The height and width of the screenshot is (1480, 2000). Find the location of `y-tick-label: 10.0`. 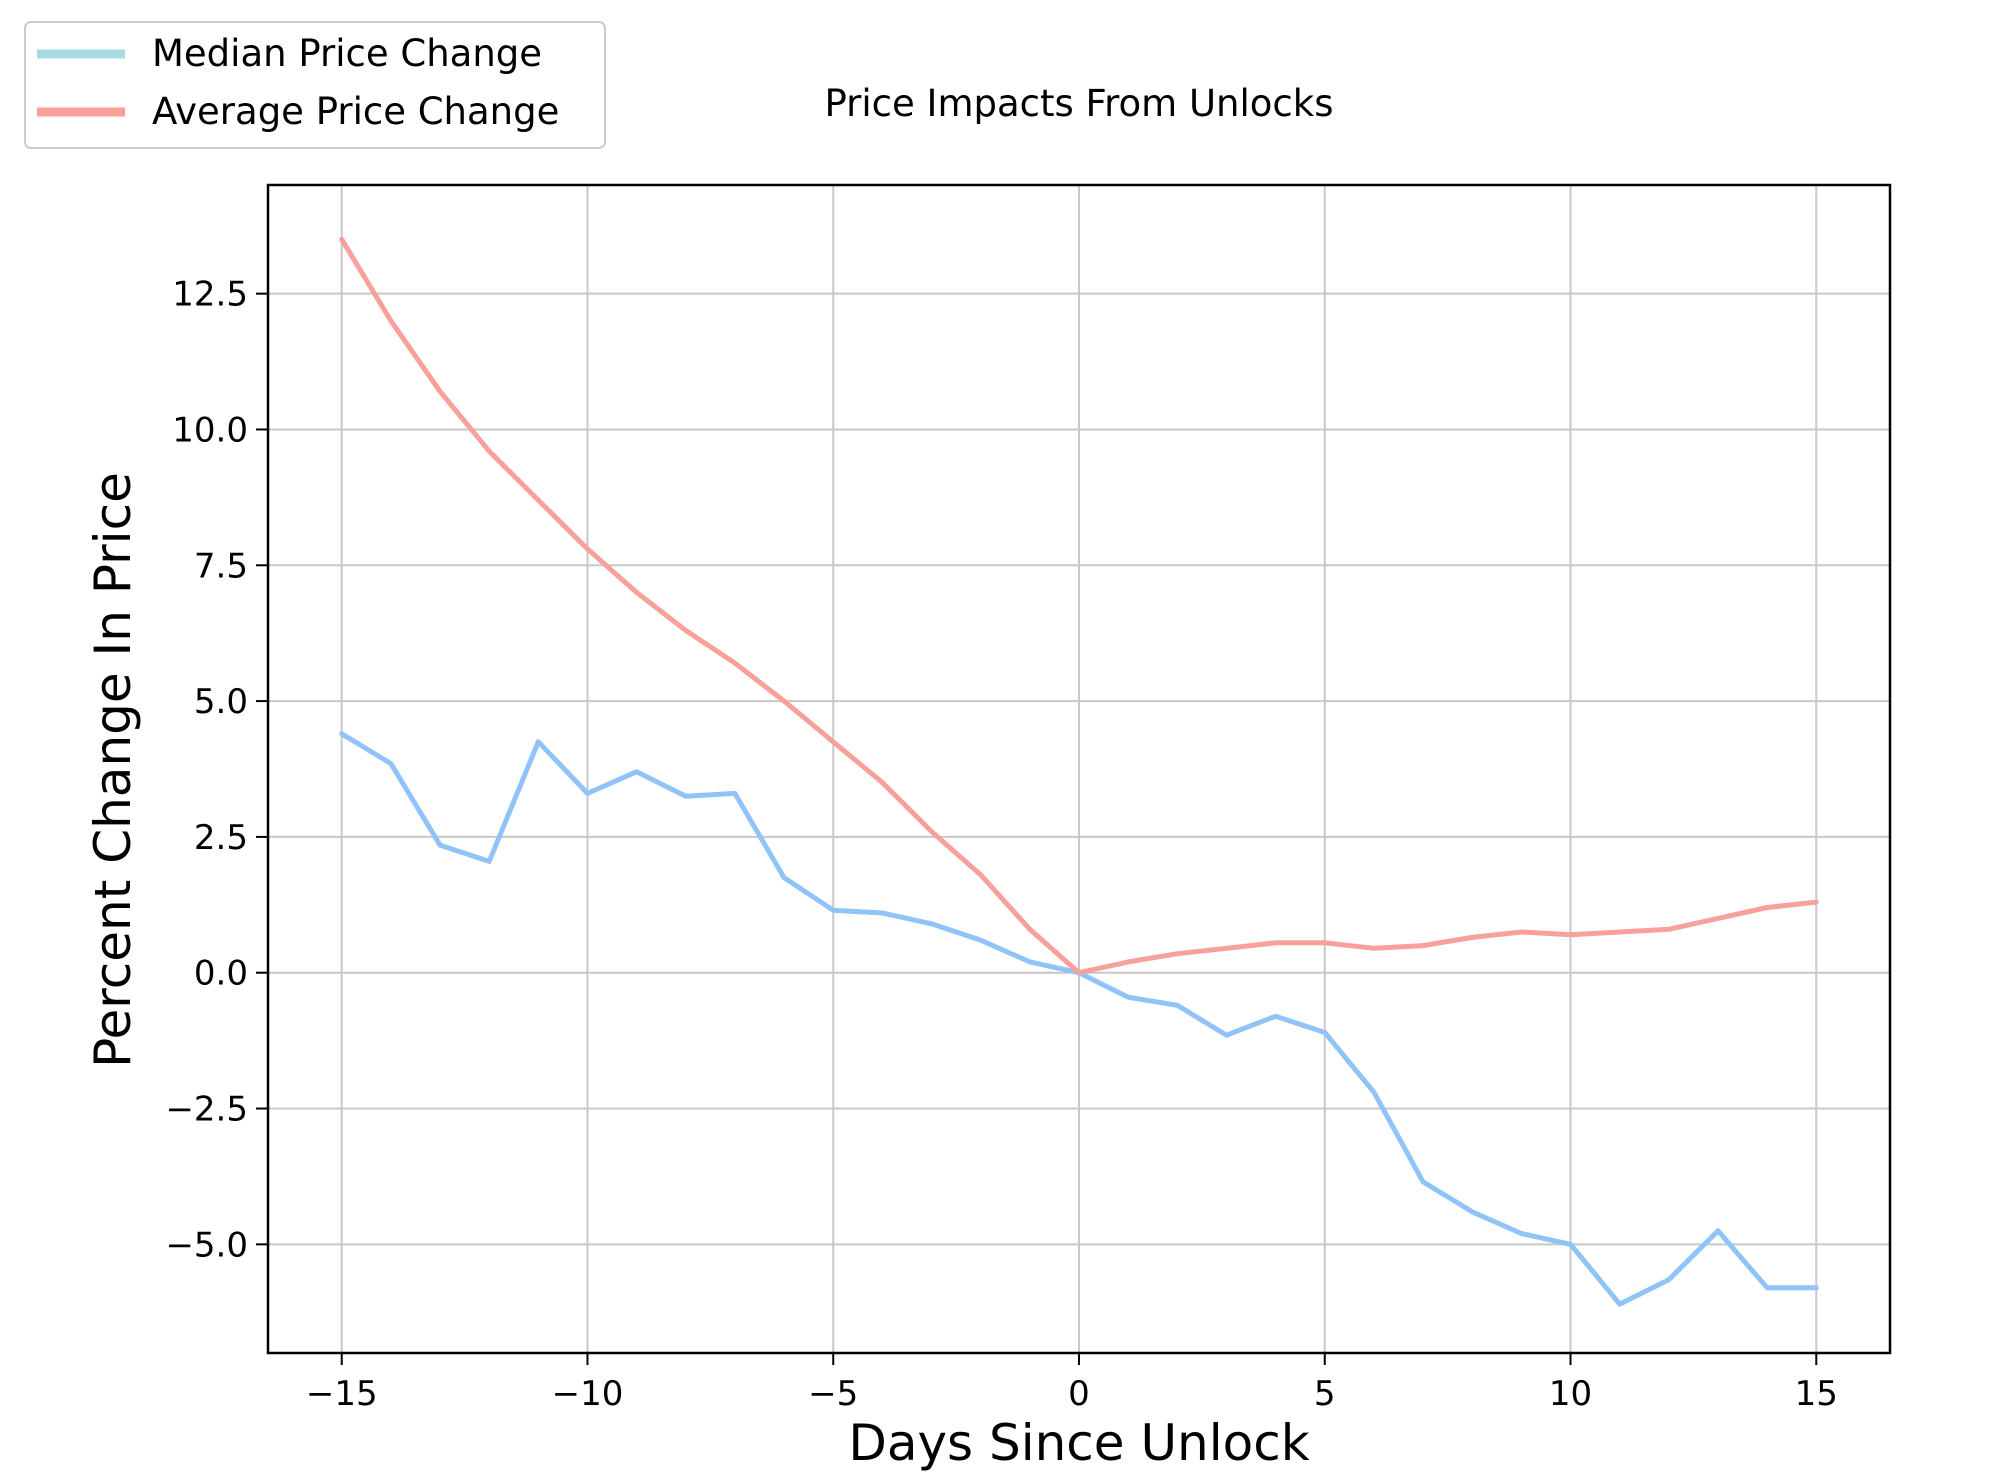

y-tick-label: 10.0 is located at coordinates (210, 430).